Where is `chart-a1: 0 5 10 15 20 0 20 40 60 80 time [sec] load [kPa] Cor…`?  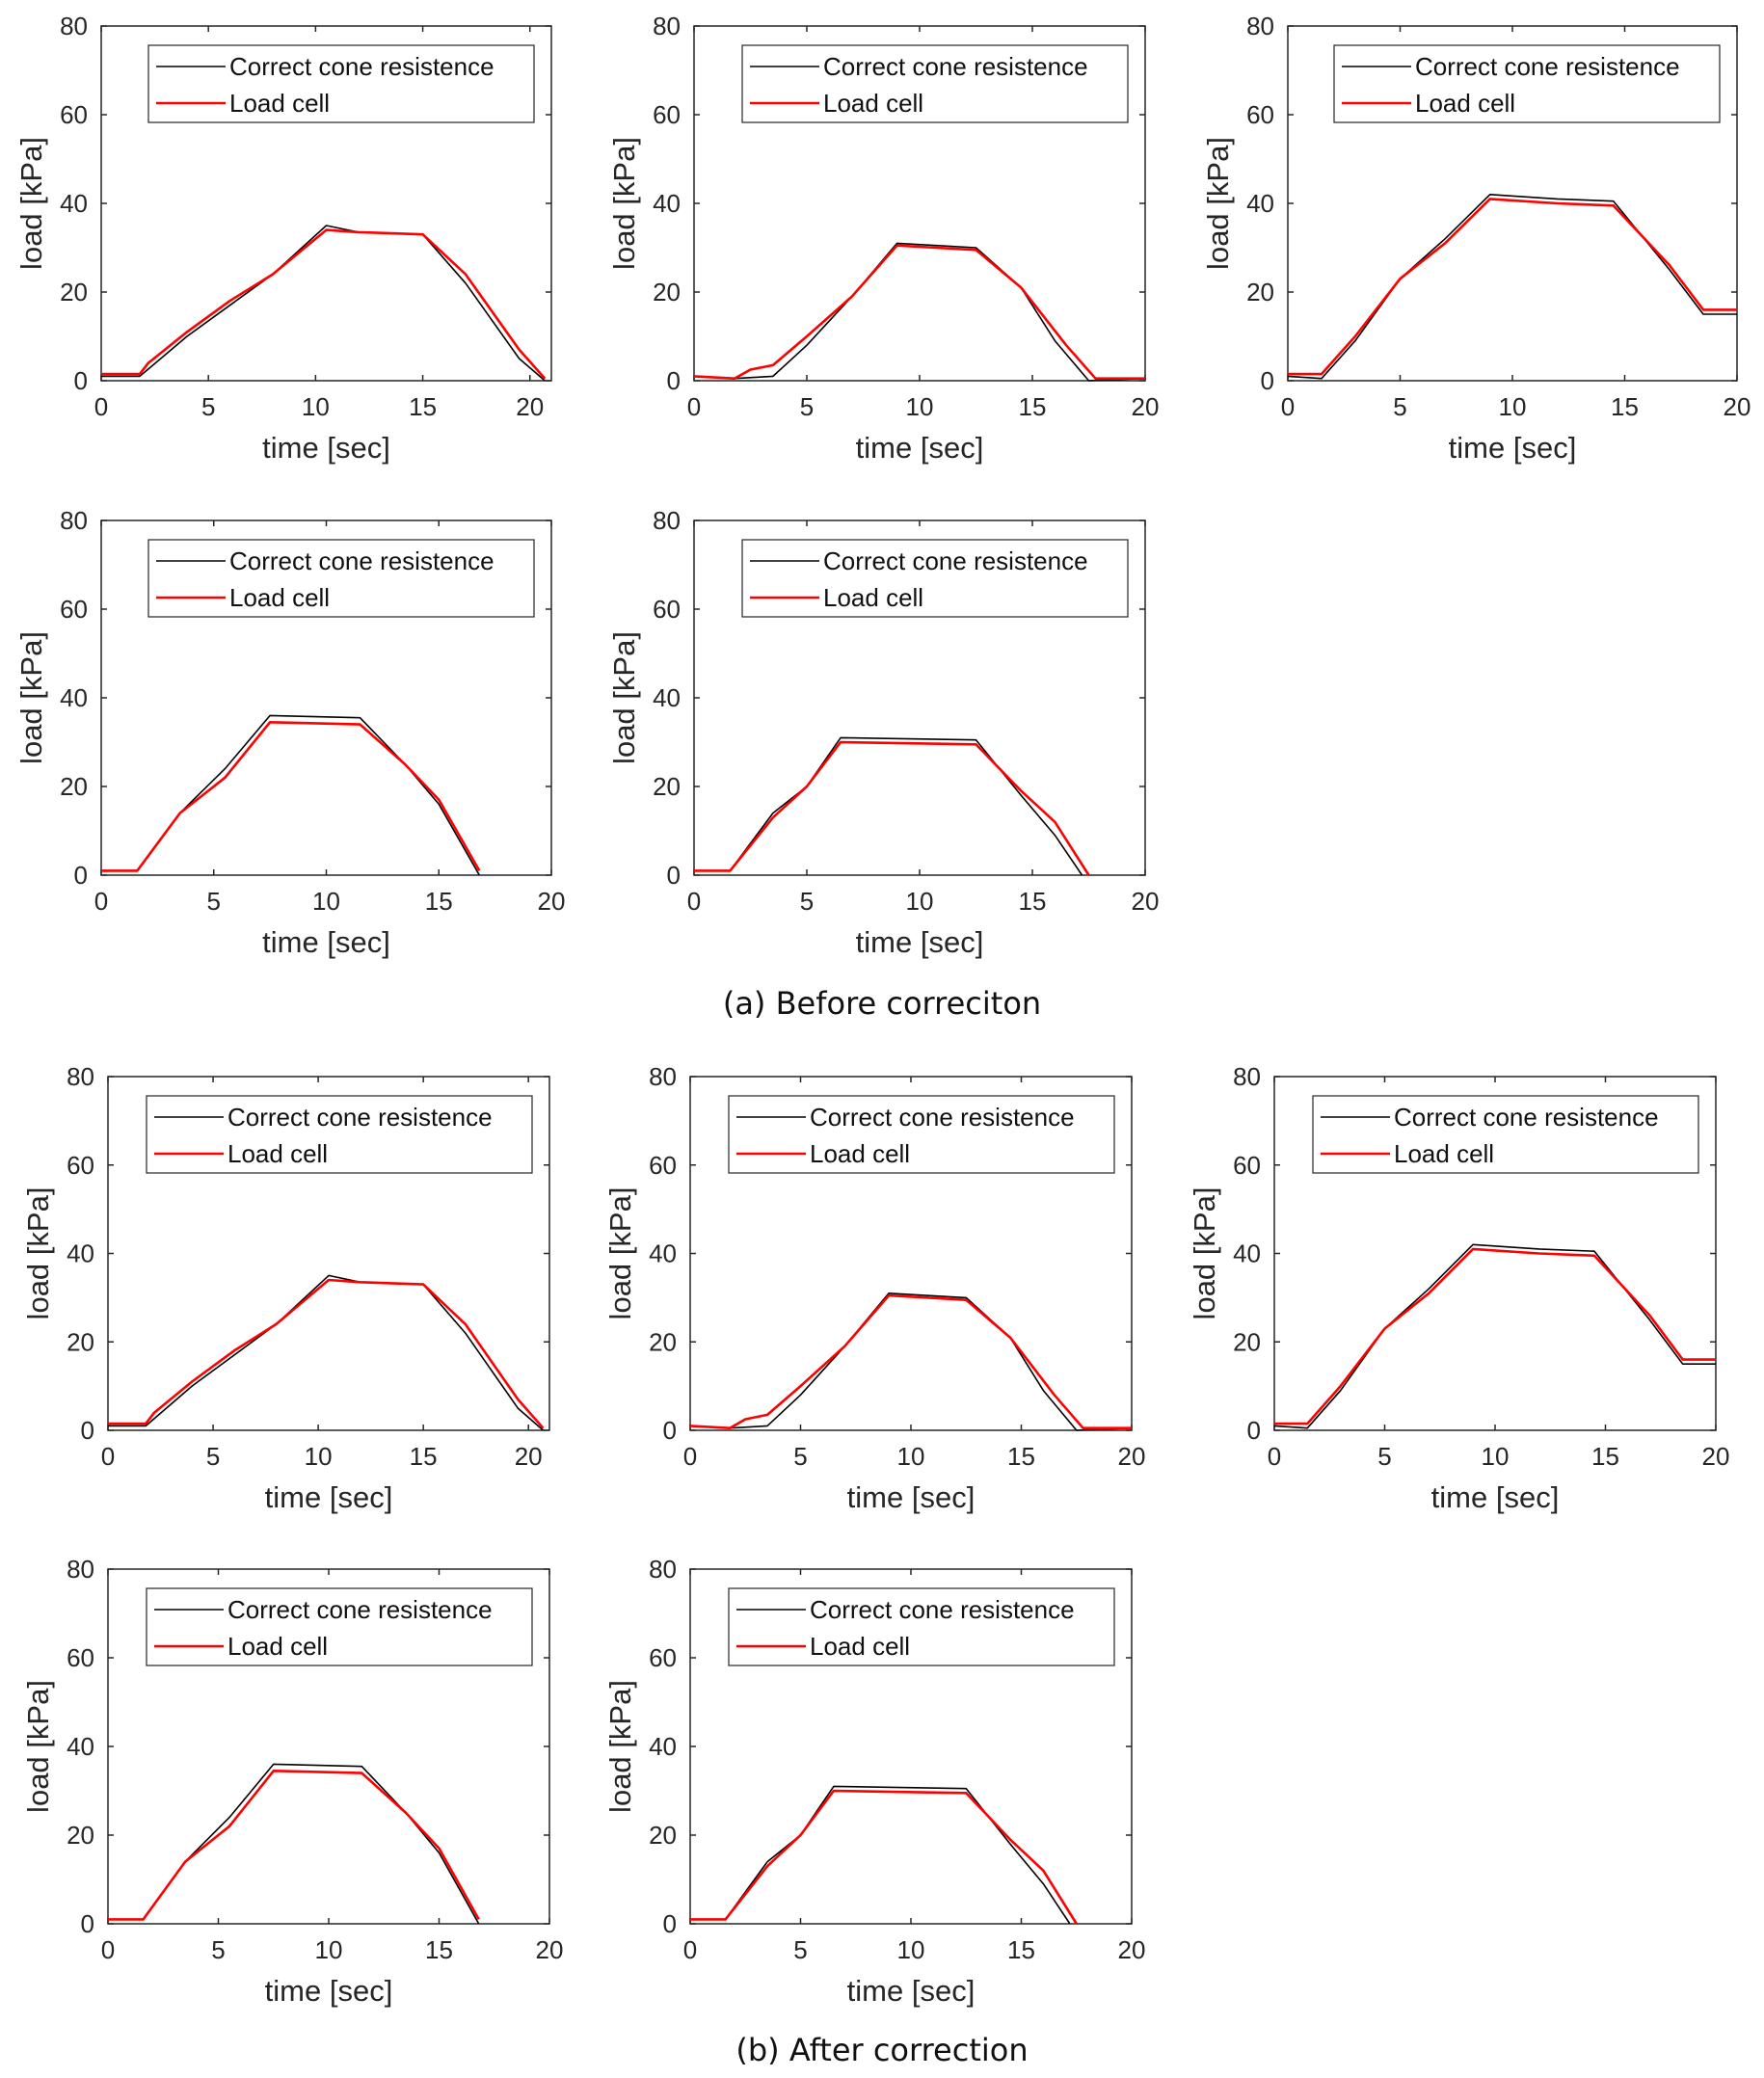
chart-a1: 0 5 10 15 20 0 20 40 60 80 time [sec] load [kPa] Cor… is located at coordinates (283, 238).